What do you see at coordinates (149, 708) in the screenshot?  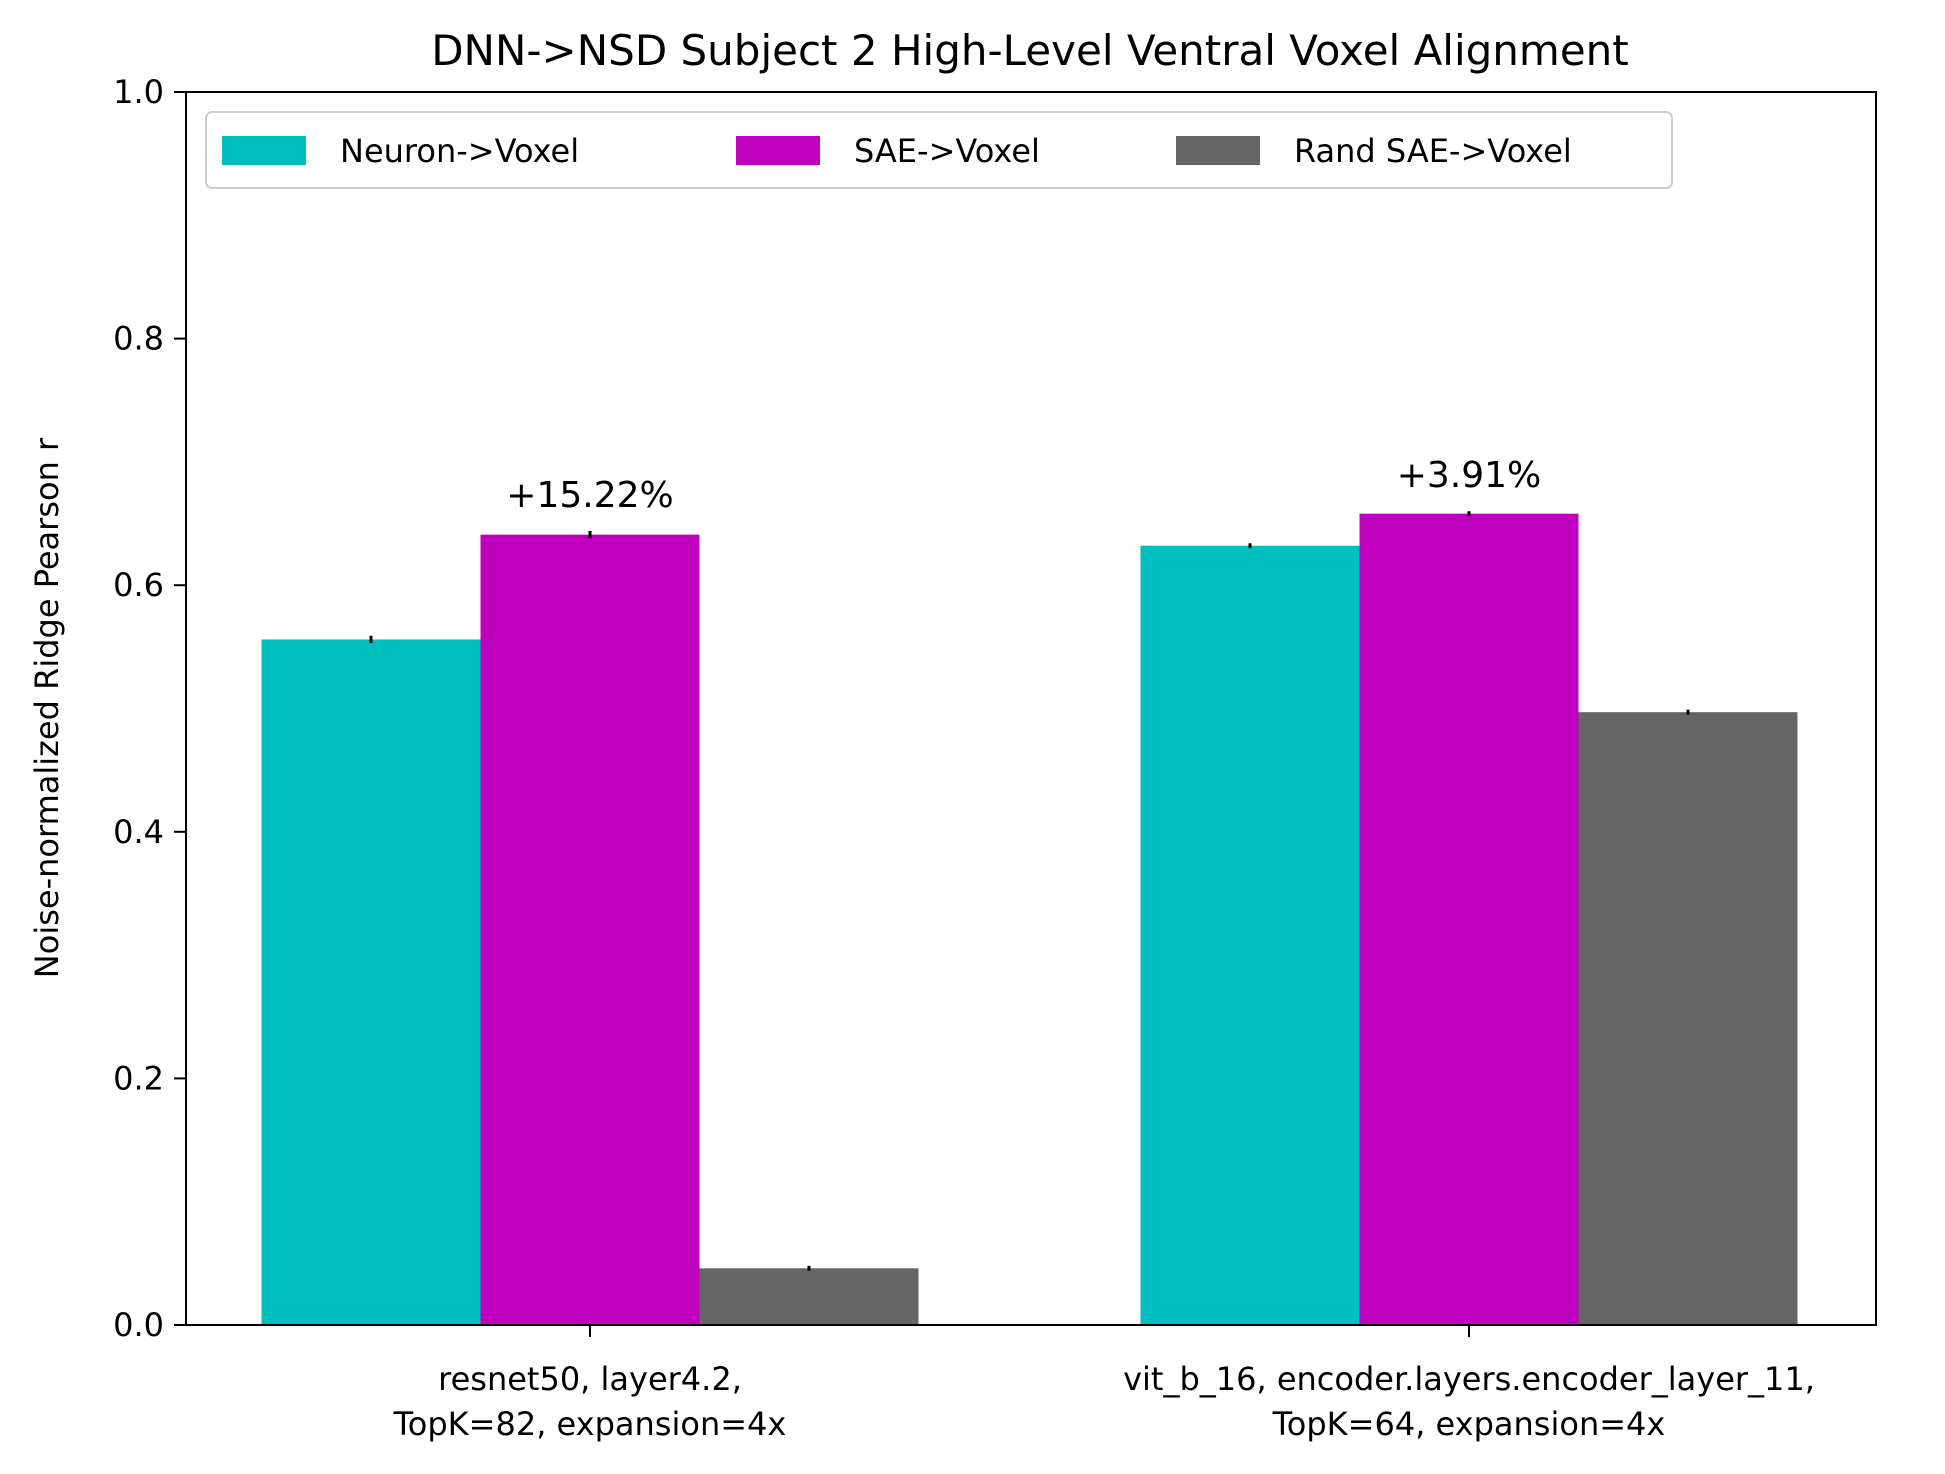 I see `y-axis: 0.0 0.2 0.4 0.6 0.8 1.0` at bounding box center [149, 708].